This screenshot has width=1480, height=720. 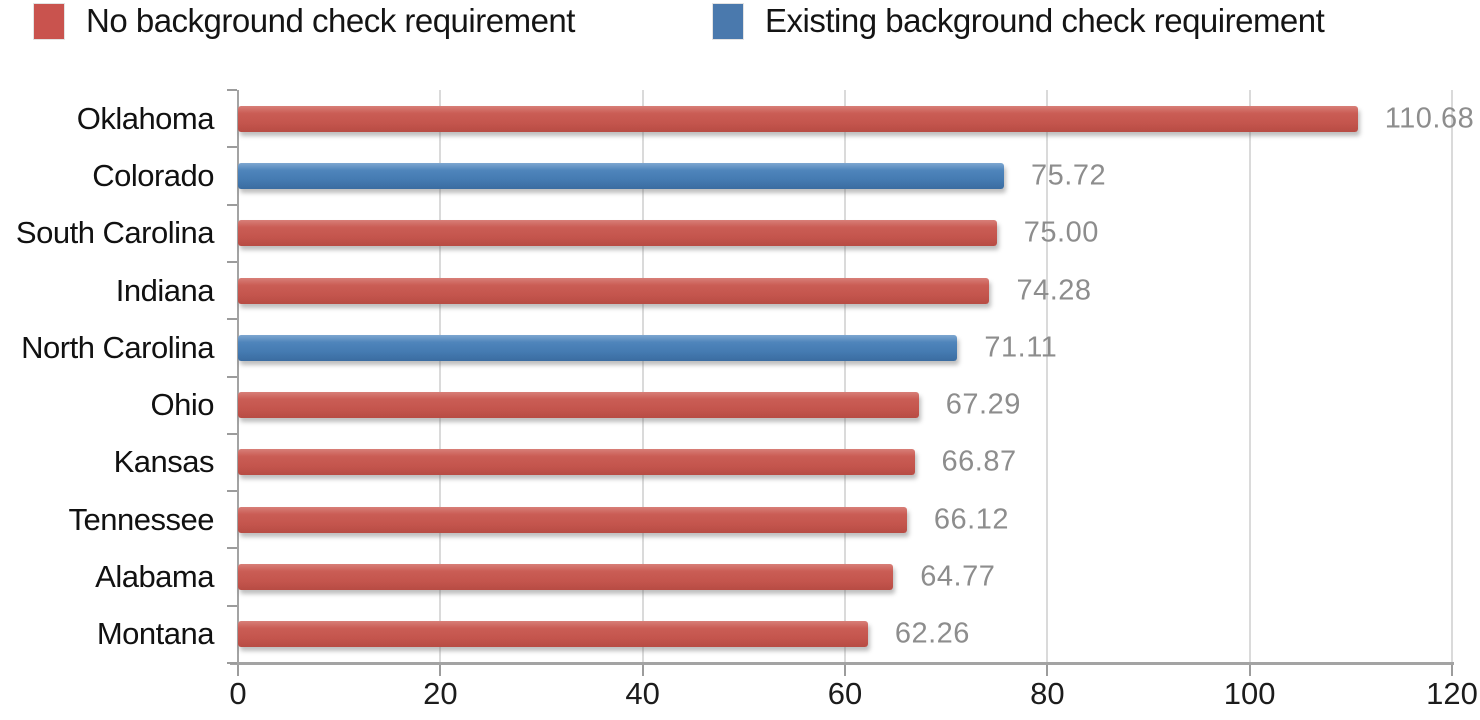 I want to click on x-axis-tick-label: 100, so click(x=1249, y=693).